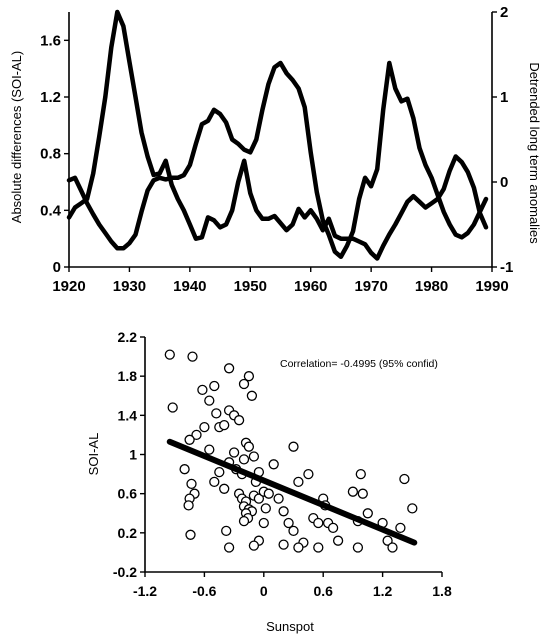  What do you see at coordinates (145, 591) in the screenshot?
I see `bottom-x-tick-label: -1.2` at bounding box center [145, 591].